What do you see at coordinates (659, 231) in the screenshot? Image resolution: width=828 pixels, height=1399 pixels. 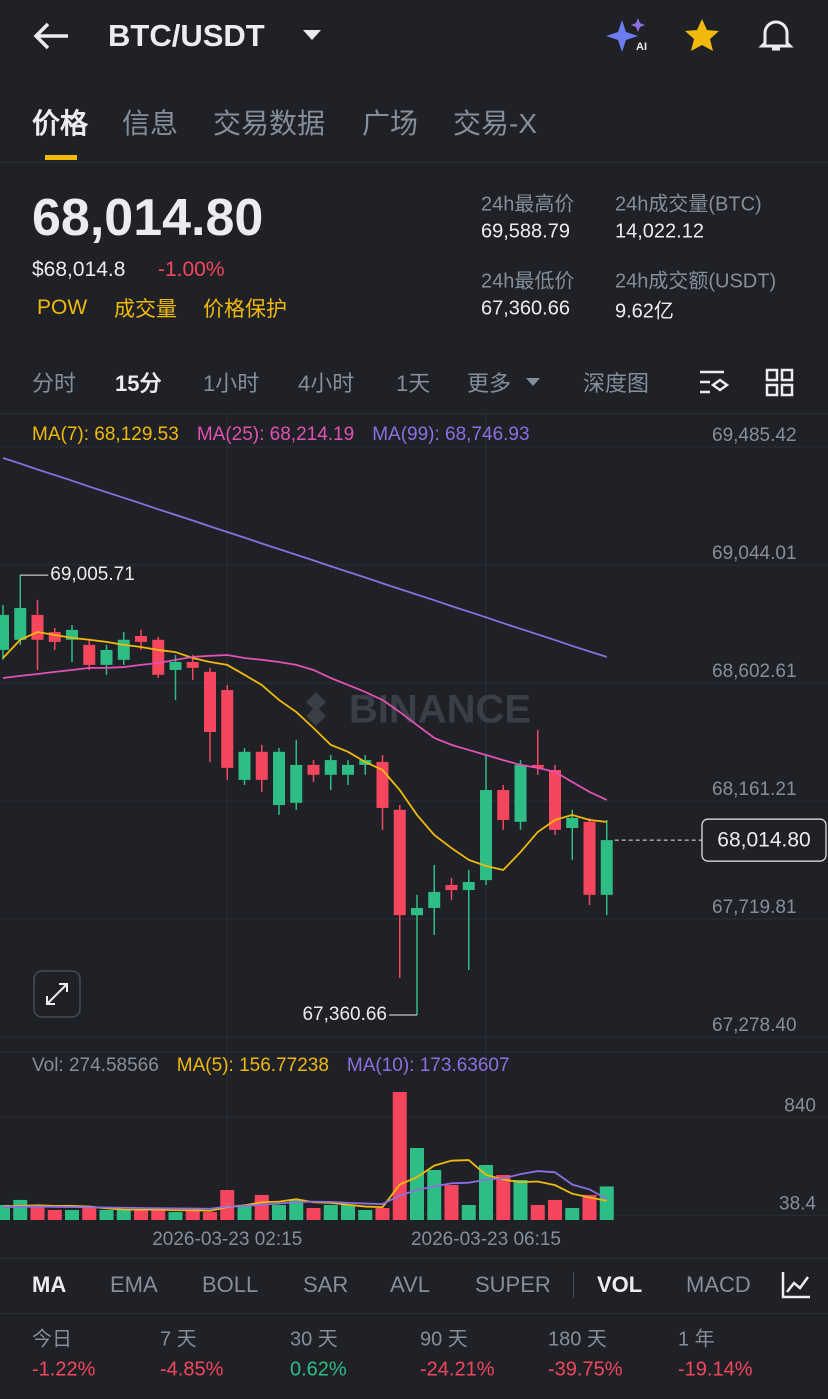 I see `stat-value: 14,022.12` at bounding box center [659, 231].